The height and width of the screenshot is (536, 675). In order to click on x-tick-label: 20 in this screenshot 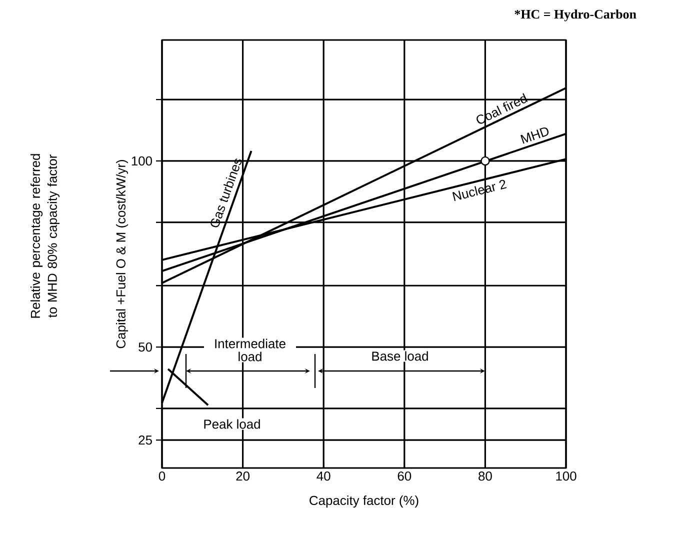, I will do `click(243, 476)`.